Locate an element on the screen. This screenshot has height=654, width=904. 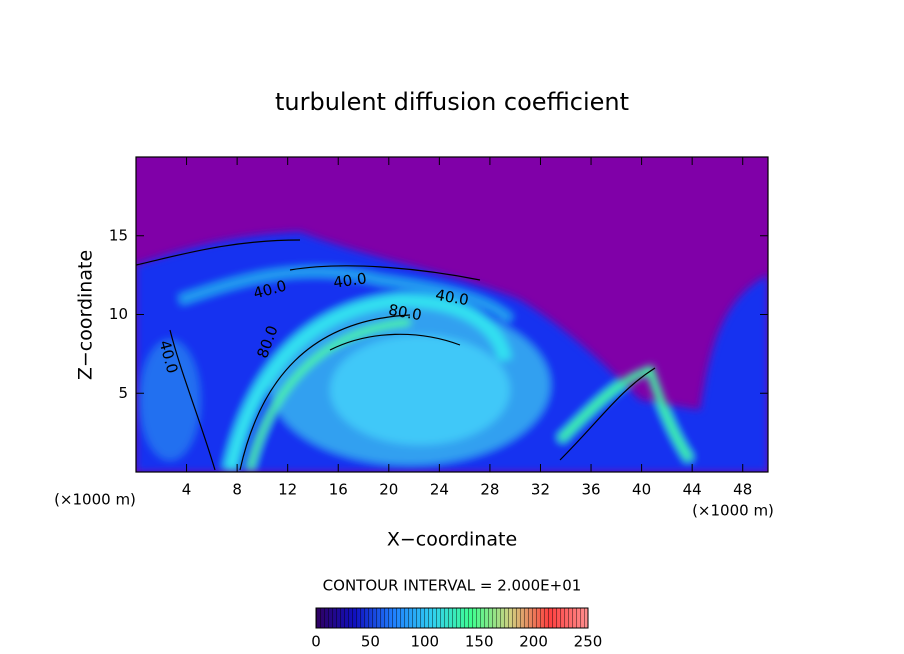
x-tick-label: 20 is located at coordinates (388, 490).